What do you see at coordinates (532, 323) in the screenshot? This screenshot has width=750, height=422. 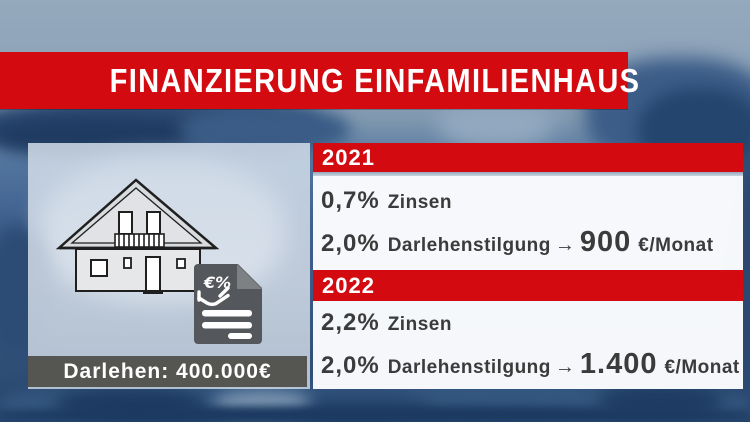 I see `interest-row-2022: 2,2% Zinsen` at bounding box center [532, 323].